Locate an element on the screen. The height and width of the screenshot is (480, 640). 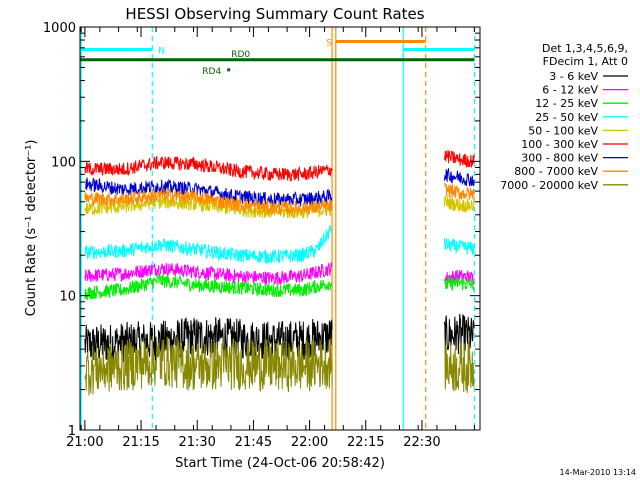
flag-label-rd0: RD0 is located at coordinates (240, 55).